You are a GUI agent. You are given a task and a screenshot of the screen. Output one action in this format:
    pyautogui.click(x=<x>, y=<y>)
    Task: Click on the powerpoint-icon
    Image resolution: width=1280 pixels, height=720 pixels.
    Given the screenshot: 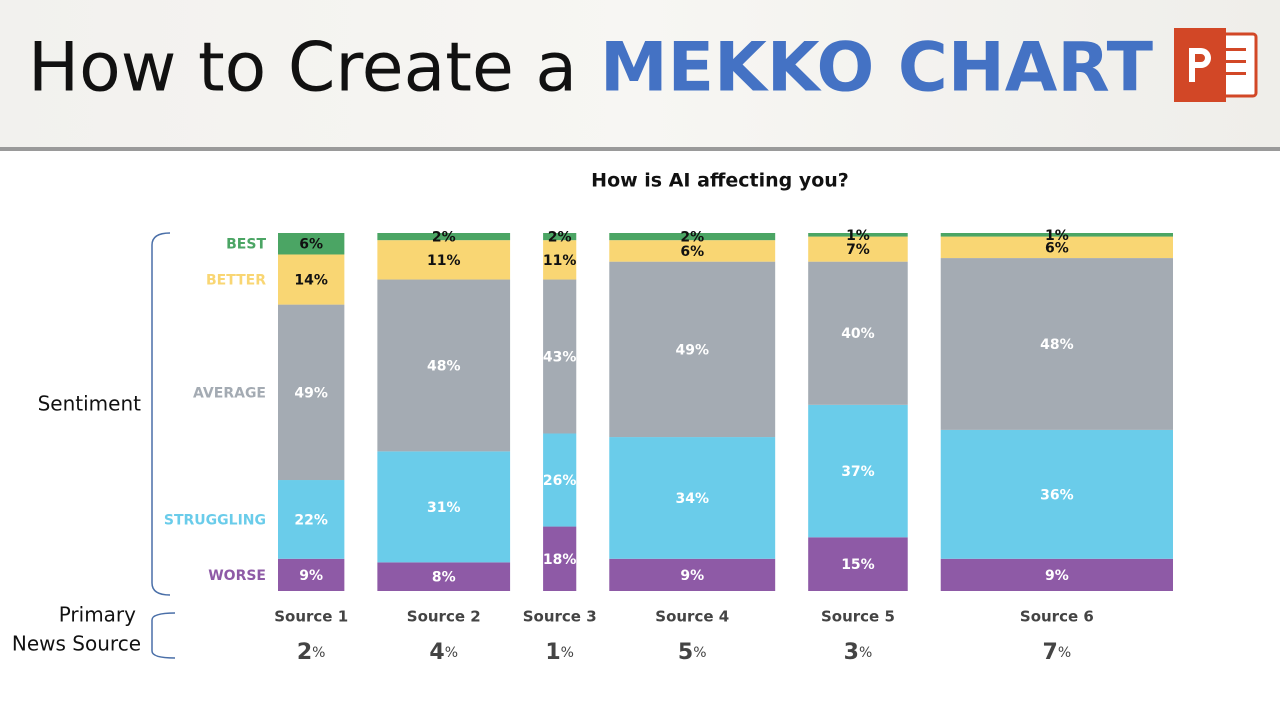 What is the action you would take?
    pyautogui.click(x=1216, y=65)
    